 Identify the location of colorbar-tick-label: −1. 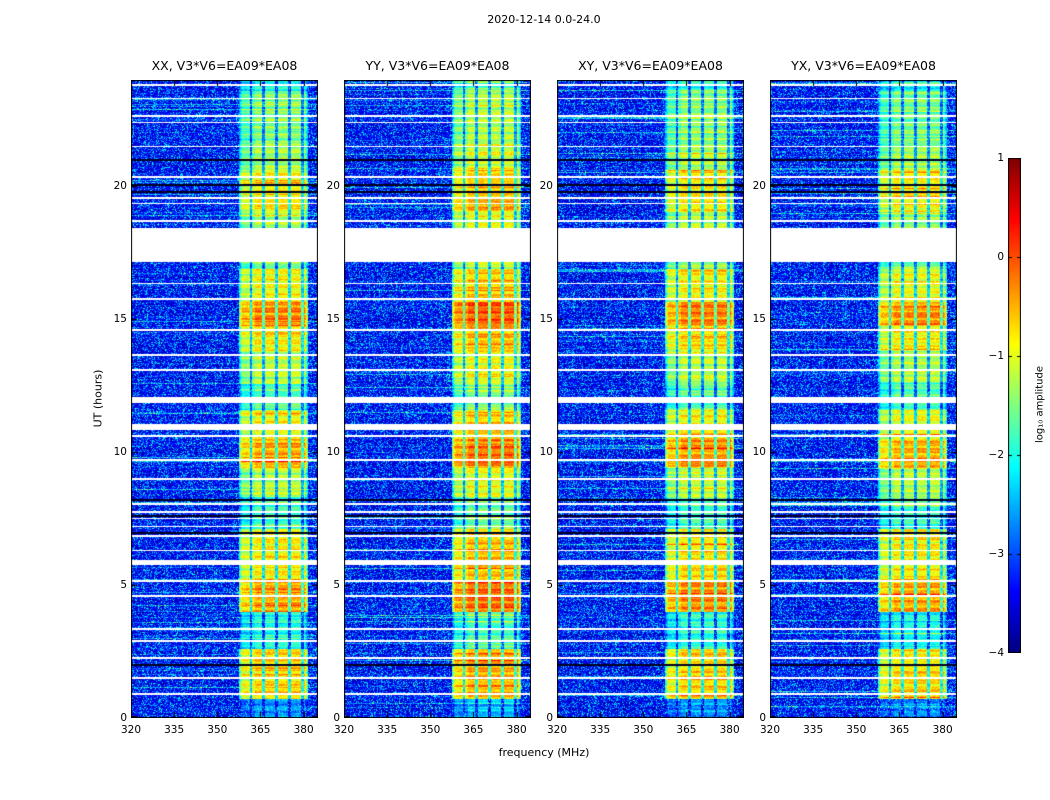
(996, 356).